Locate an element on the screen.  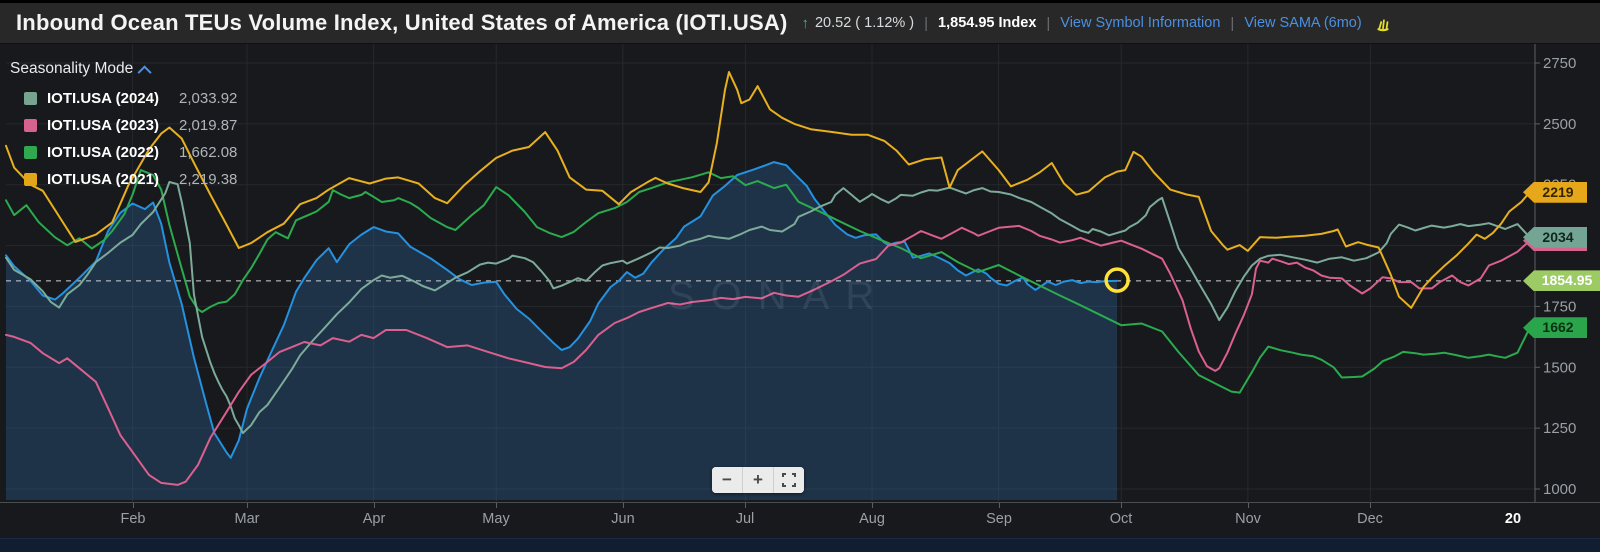
svg-text: 2750 is located at coordinates (1559, 63).